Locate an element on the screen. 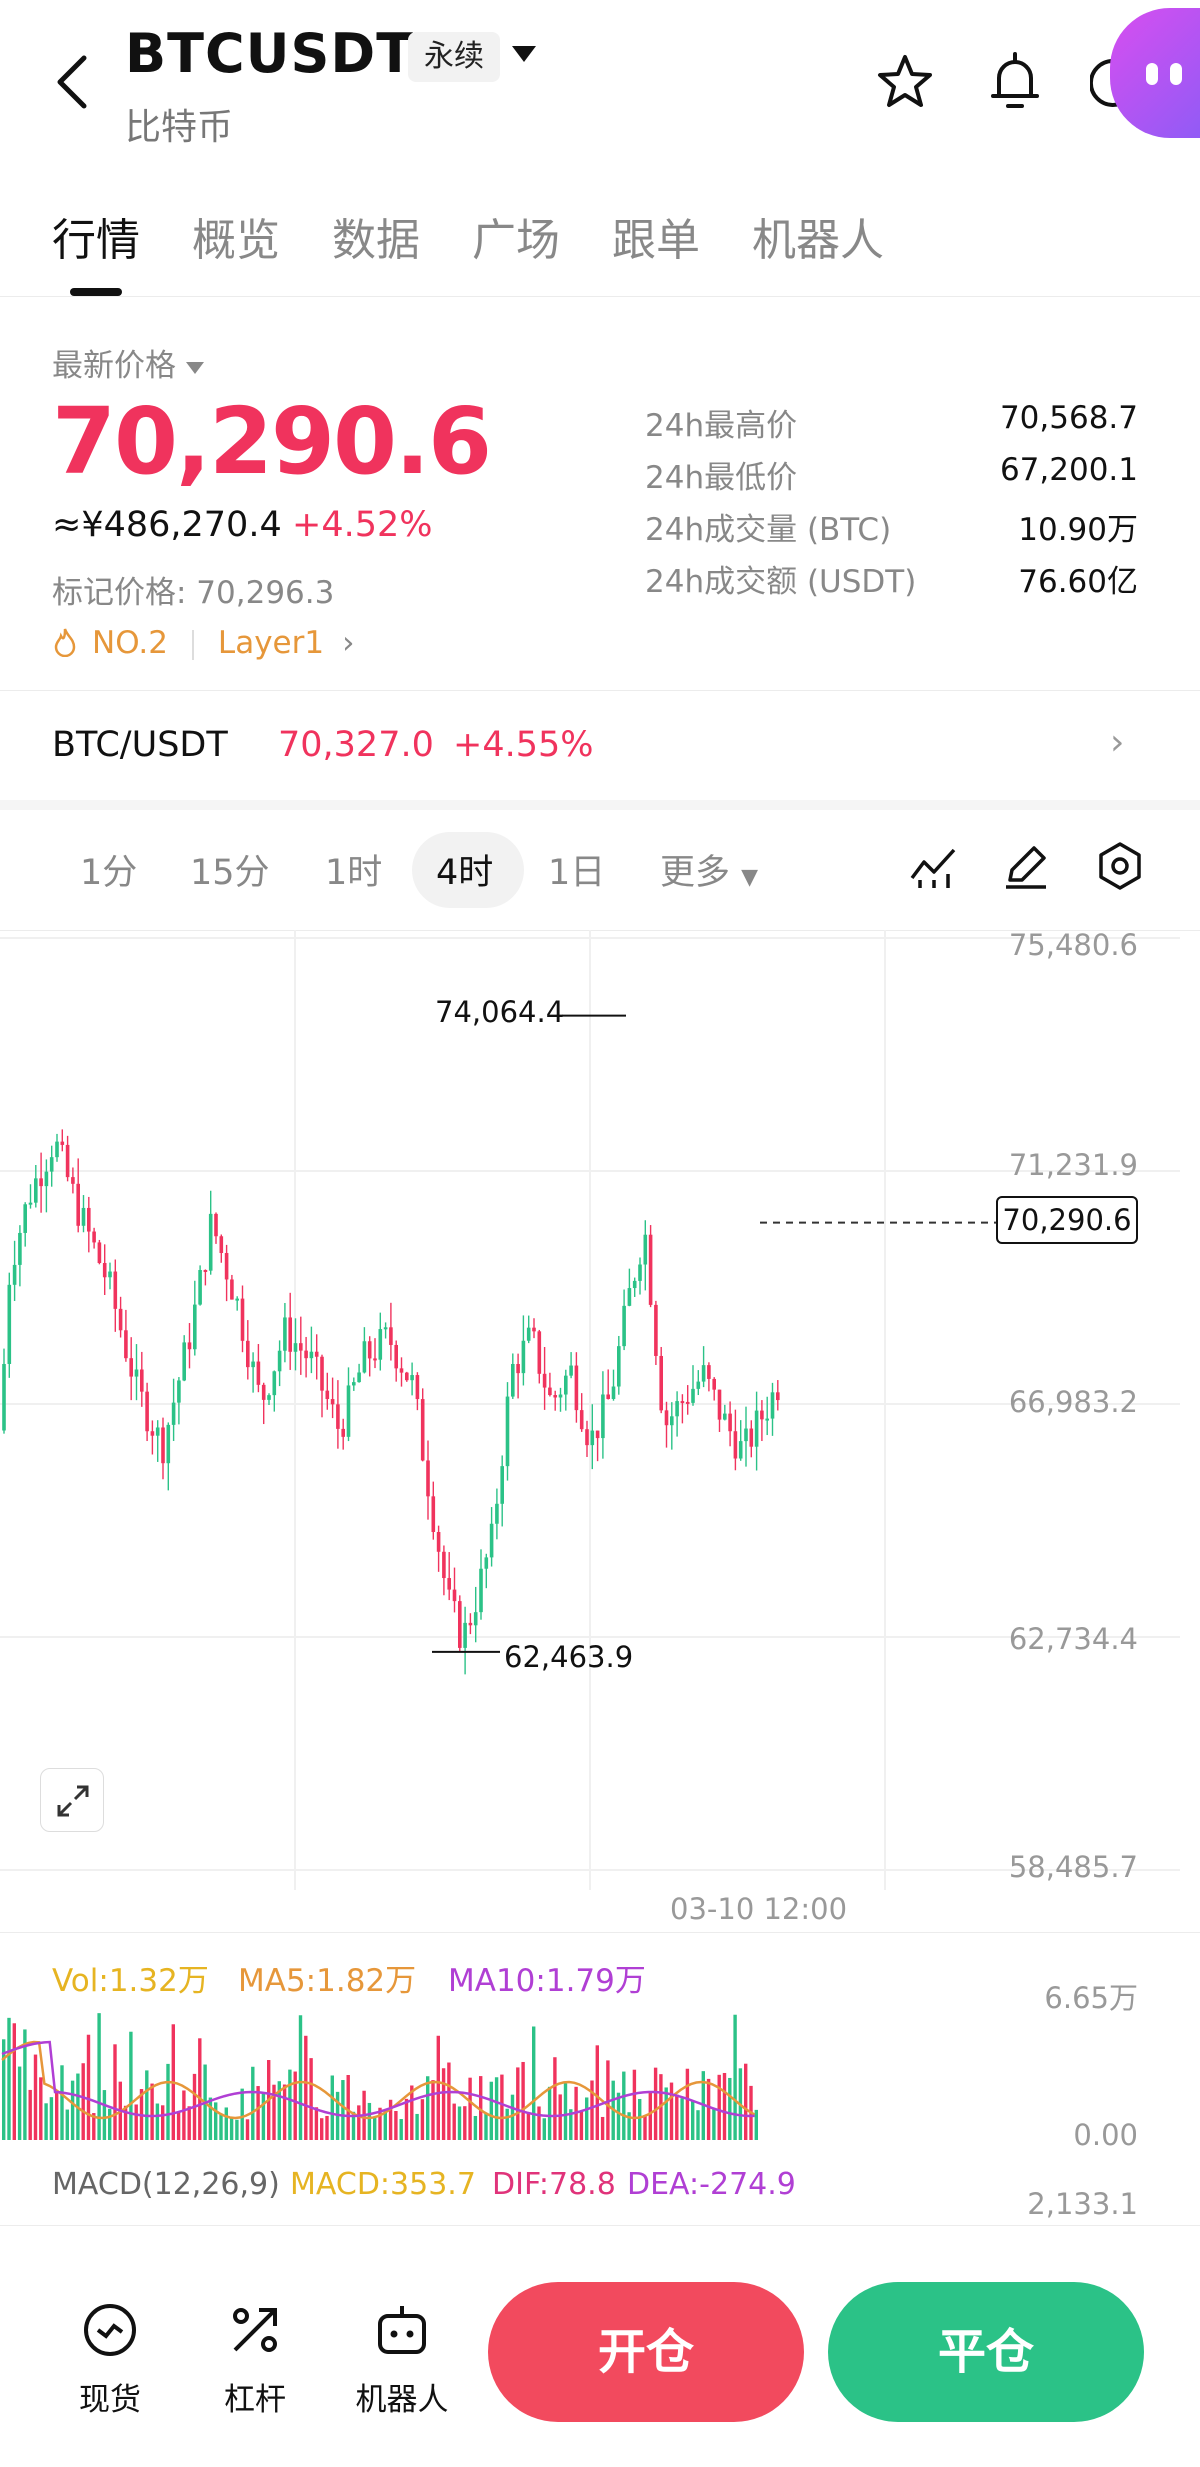 Image resolution: width=1200 pixels, height=2467 pixels. nav-spot: 现货 is located at coordinates (110, 2359).